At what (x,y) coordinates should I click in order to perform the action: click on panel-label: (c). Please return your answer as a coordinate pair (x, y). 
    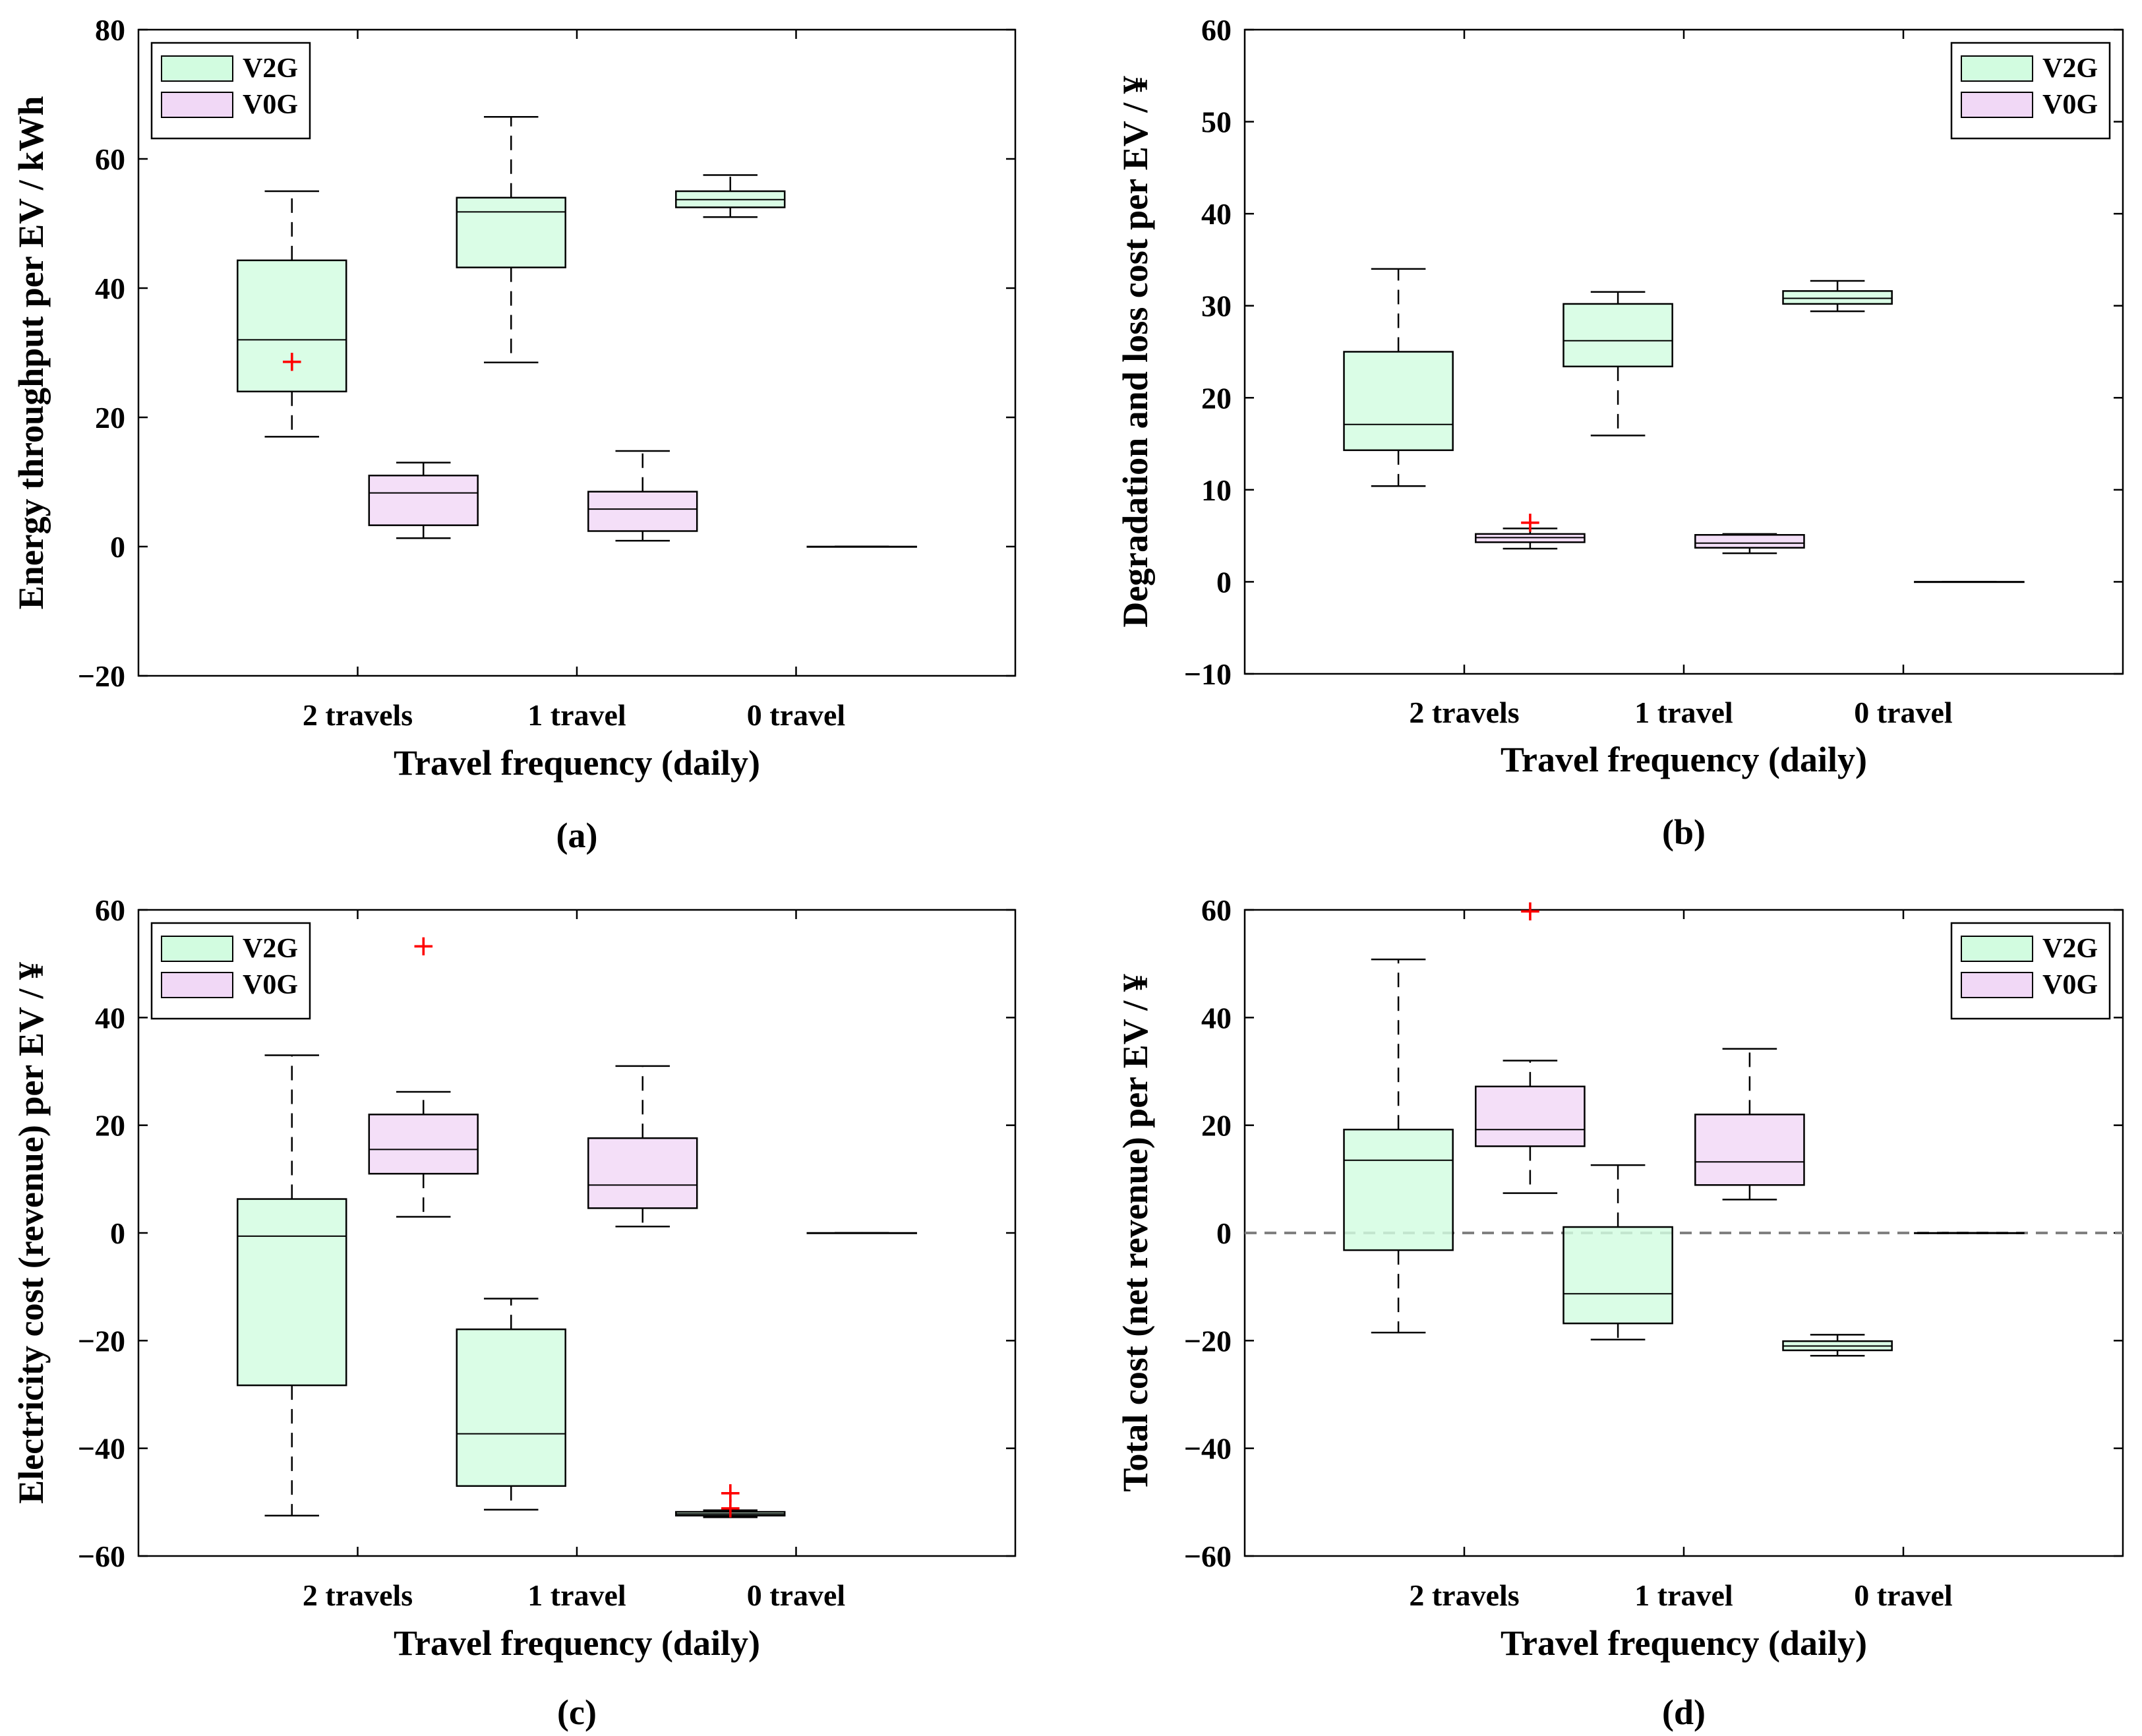
    Looking at the image, I should click on (577, 1712).